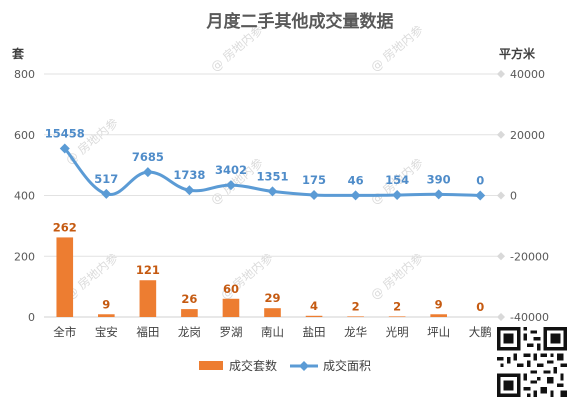 This screenshot has width=569, height=403. I want to click on bar-value-label: 26, so click(189, 299).